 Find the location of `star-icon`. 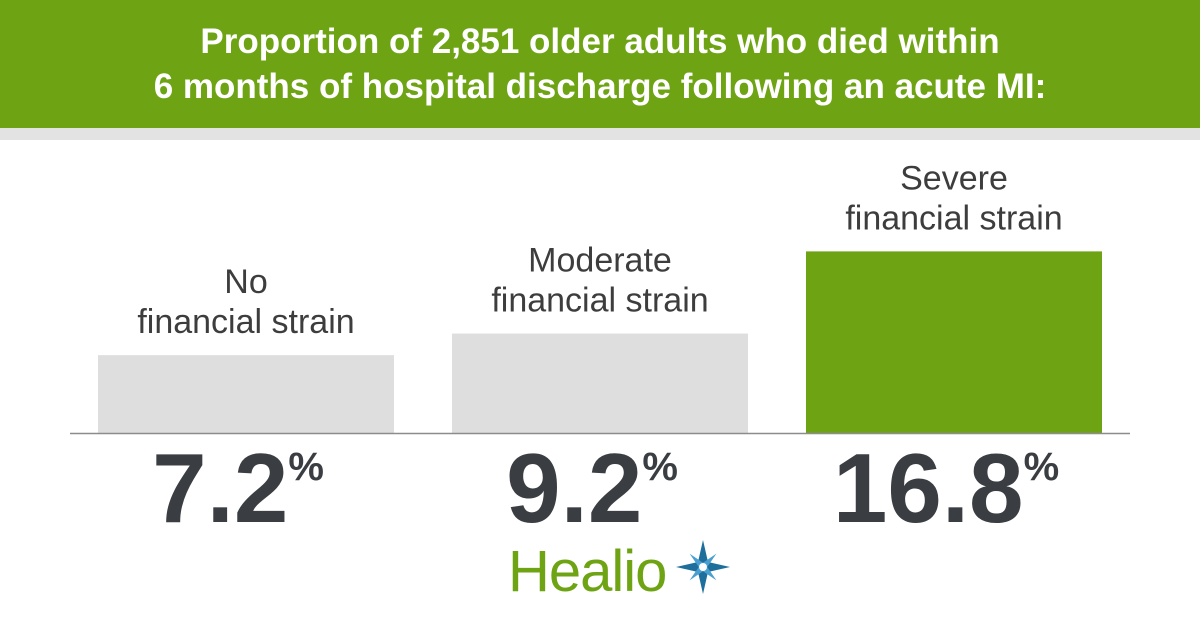

star-icon is located at coordinates (703, 567).